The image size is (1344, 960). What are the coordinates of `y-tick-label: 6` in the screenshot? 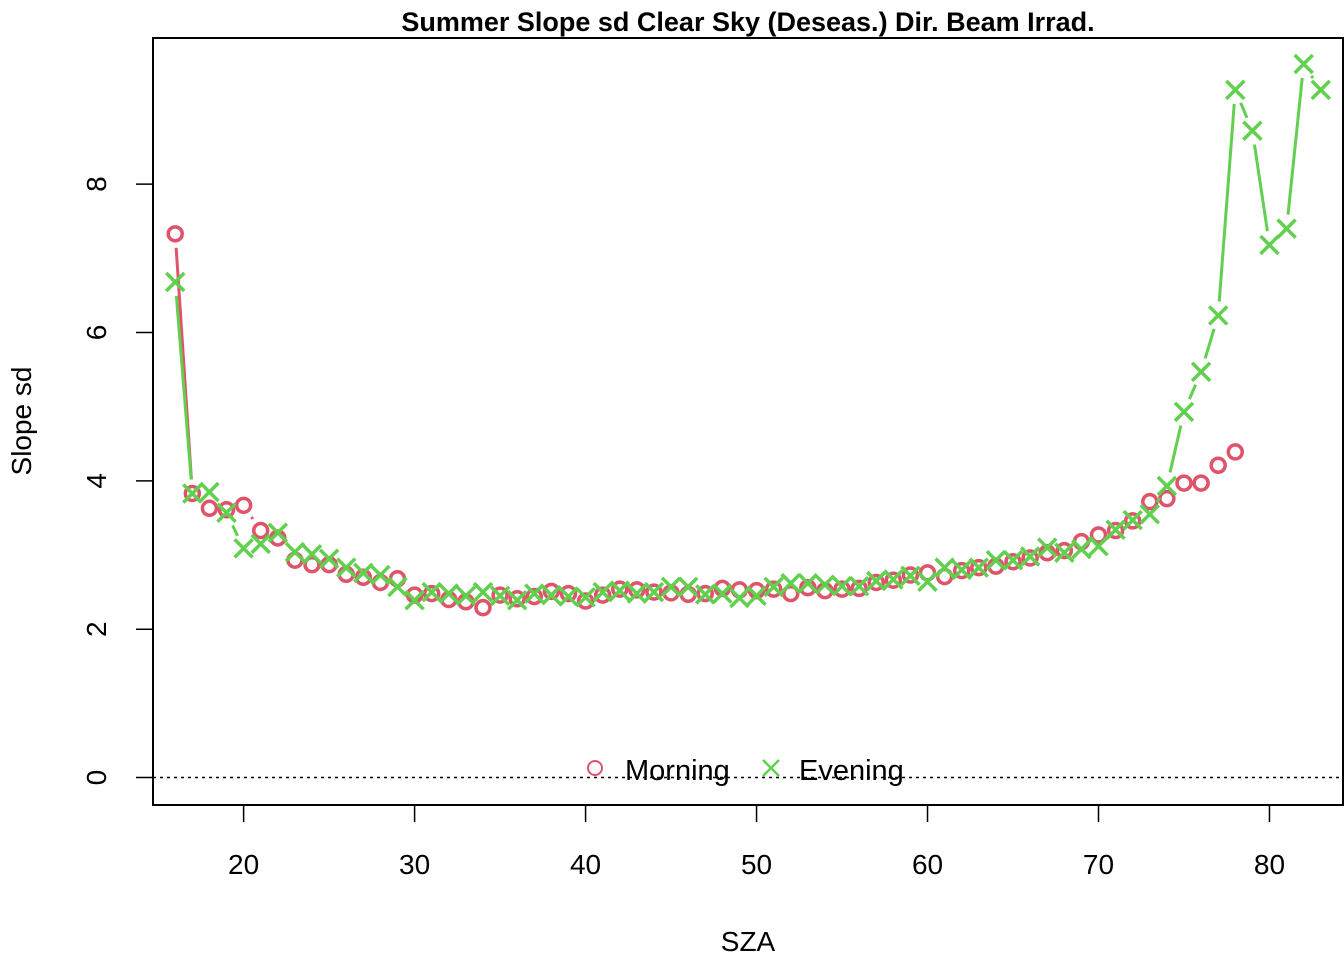 It's located at (96, 333).